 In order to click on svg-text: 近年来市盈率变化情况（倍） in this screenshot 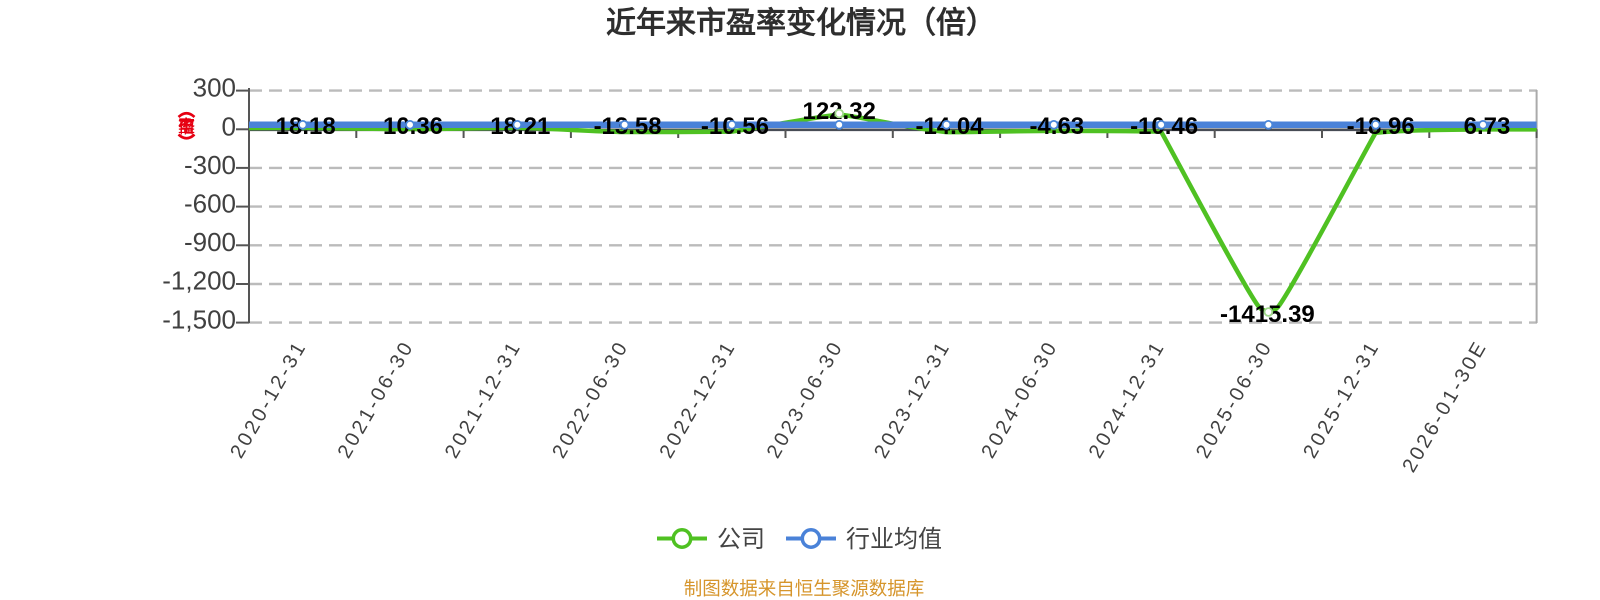, I will do `click(801, 23)`.